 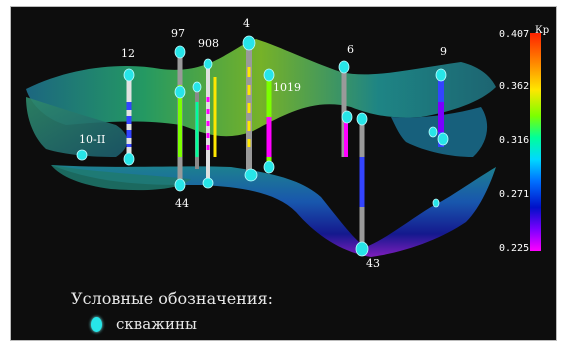 What do you see at coordinates (156, 324) in the screenshot?
I see `legend-item-label: скважины` at bounding box center [156, 324].